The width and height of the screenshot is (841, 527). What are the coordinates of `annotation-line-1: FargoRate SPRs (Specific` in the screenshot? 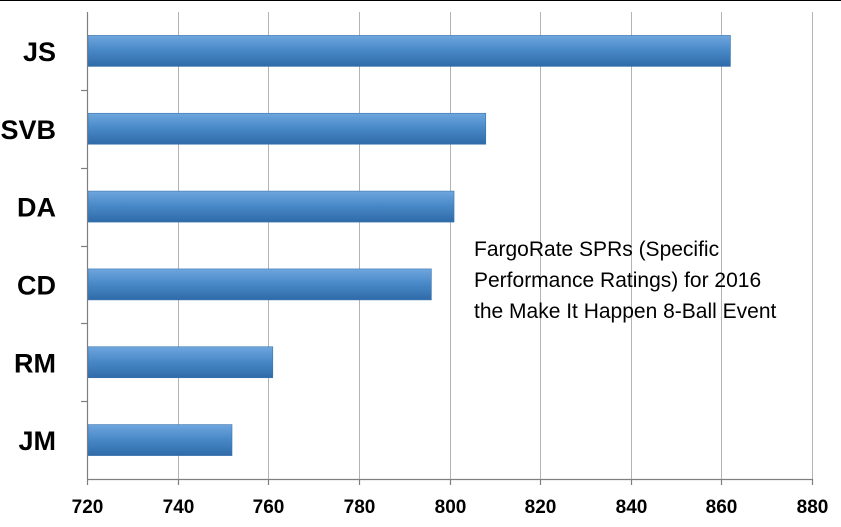 It's located at (596, 249).